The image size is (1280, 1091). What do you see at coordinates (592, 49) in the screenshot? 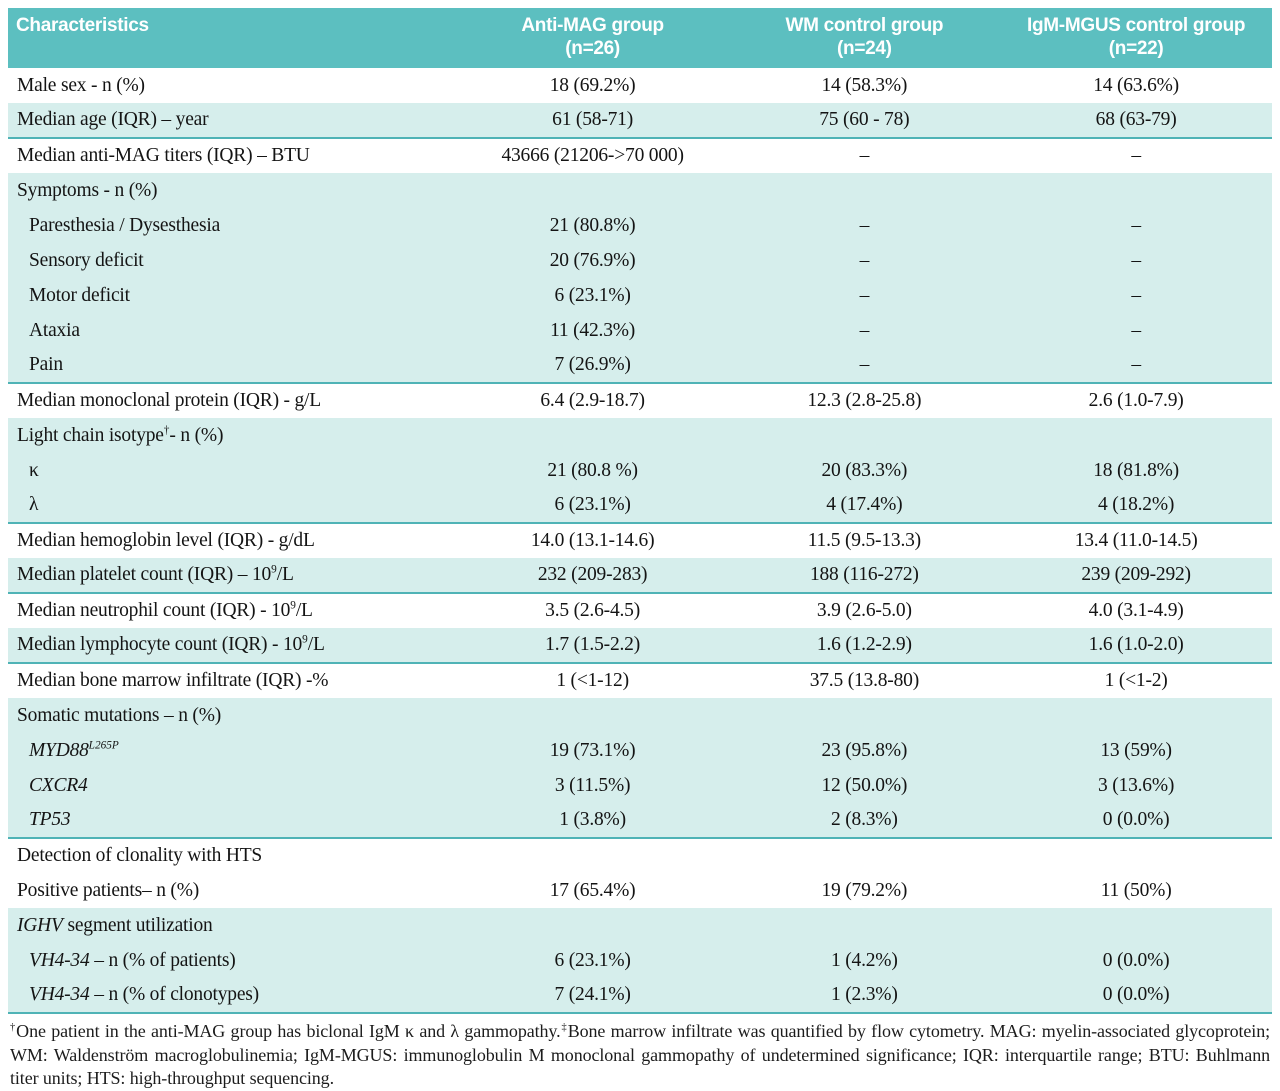
I see `column-n-count: (n=26)` at bounding box center [592, 49].